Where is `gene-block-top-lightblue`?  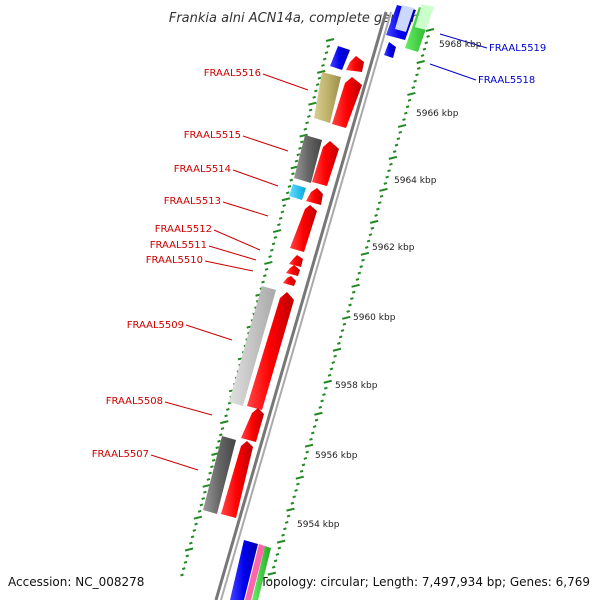 gene-block-top-lightblue is located at coordinates (404, 18).